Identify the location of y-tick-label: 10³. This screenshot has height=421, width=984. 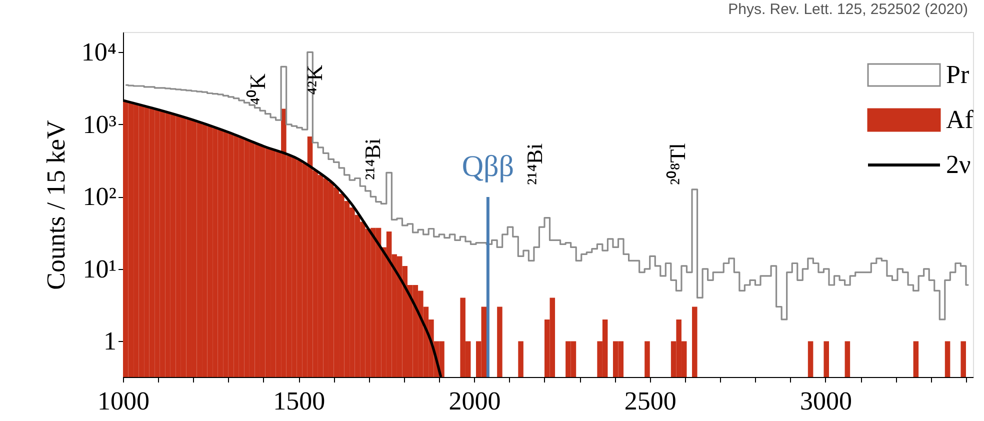
(99, 124).